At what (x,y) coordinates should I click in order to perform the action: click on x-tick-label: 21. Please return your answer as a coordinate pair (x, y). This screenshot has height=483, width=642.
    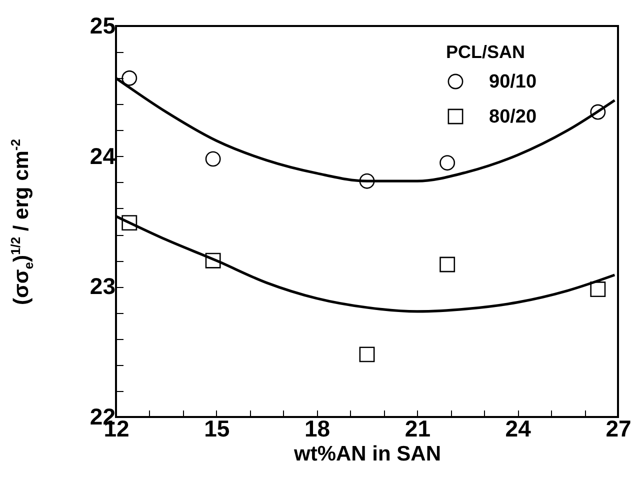
    Looking at the image, I should click on (417, 429).